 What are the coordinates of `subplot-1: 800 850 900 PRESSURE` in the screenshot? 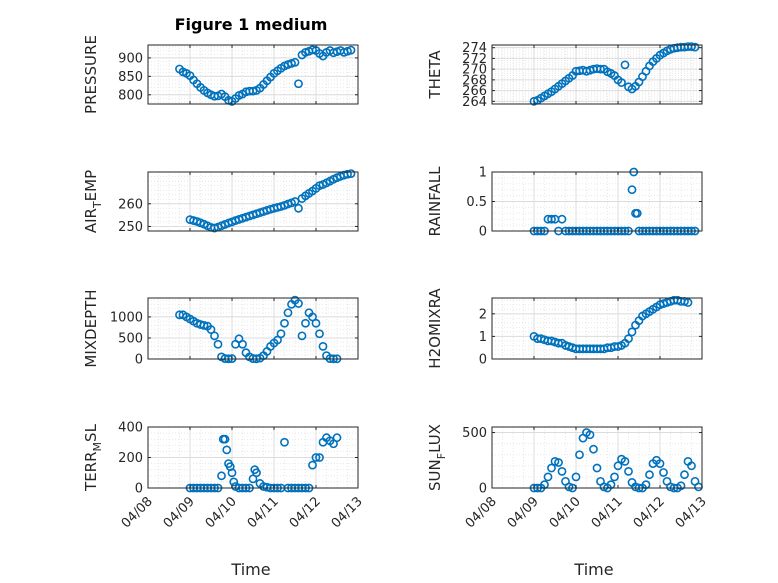 It's located at (220, 74).